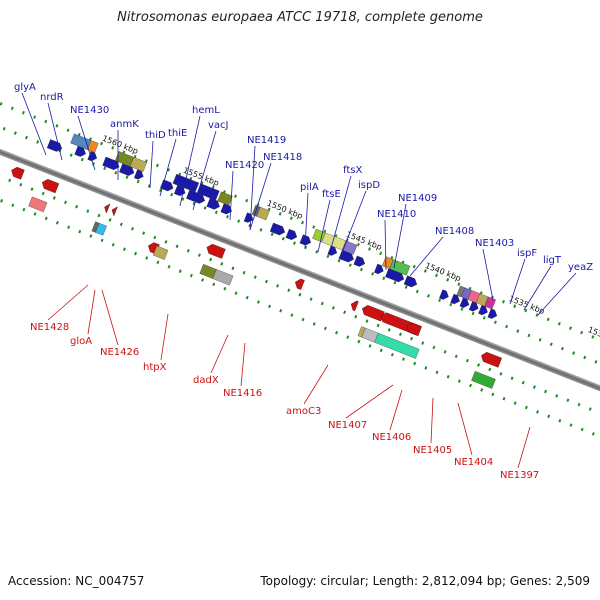  What do you see at coordinates (242, 393) in the screenshot?
I see `gene-label-ne1416: NE1416` at bounding box center [242, 393].